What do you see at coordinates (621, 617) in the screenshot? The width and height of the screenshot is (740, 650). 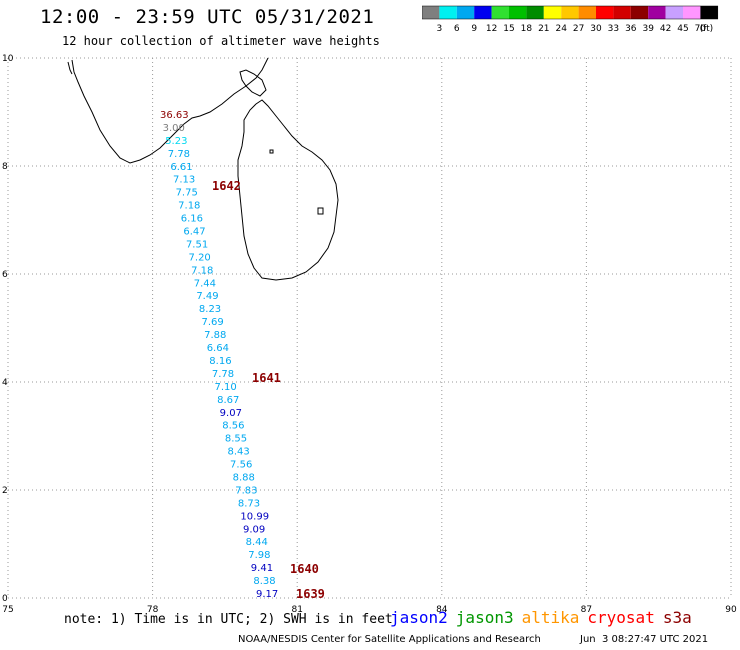 I see `satellite-legend-item: cryosat` at bounding box center [621, 617].